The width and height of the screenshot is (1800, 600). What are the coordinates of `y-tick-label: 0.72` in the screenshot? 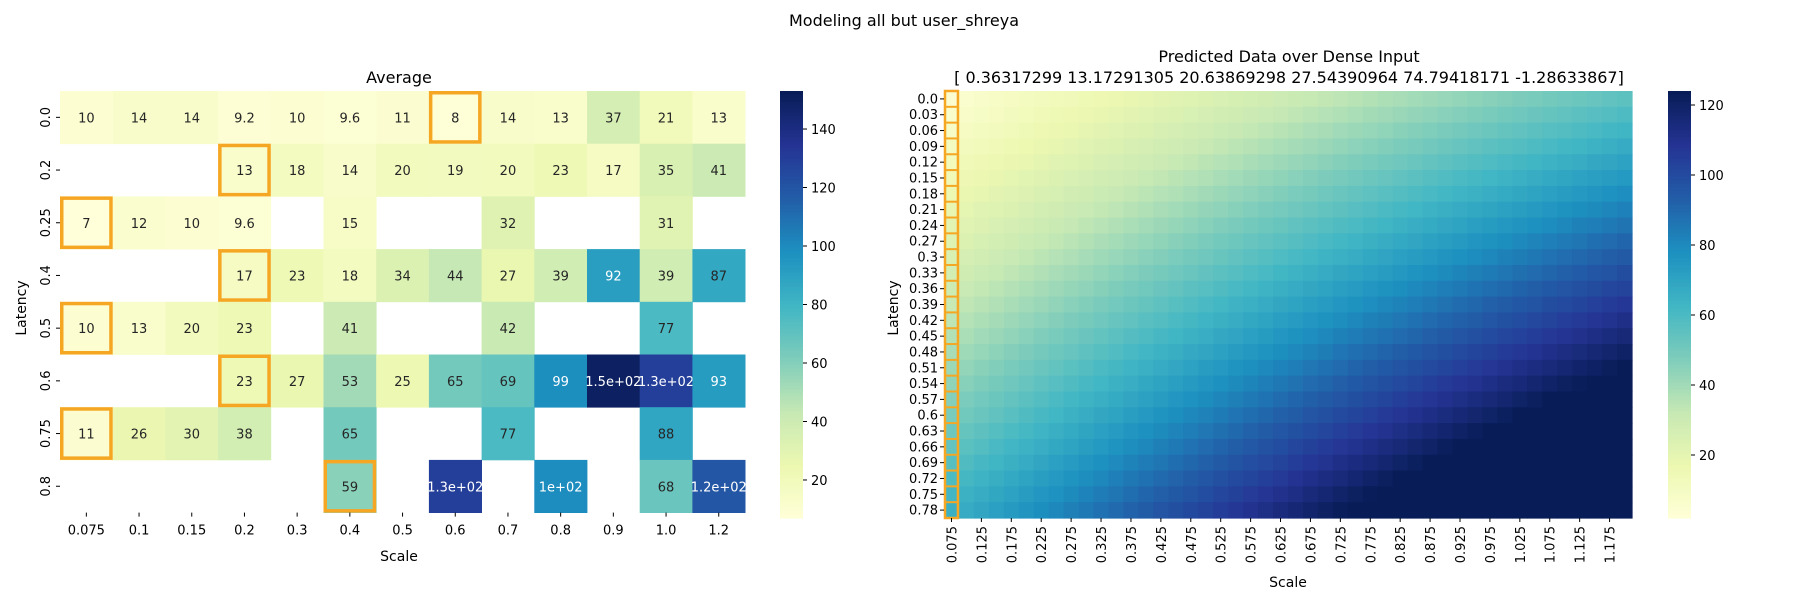 It's located at (923, 479).